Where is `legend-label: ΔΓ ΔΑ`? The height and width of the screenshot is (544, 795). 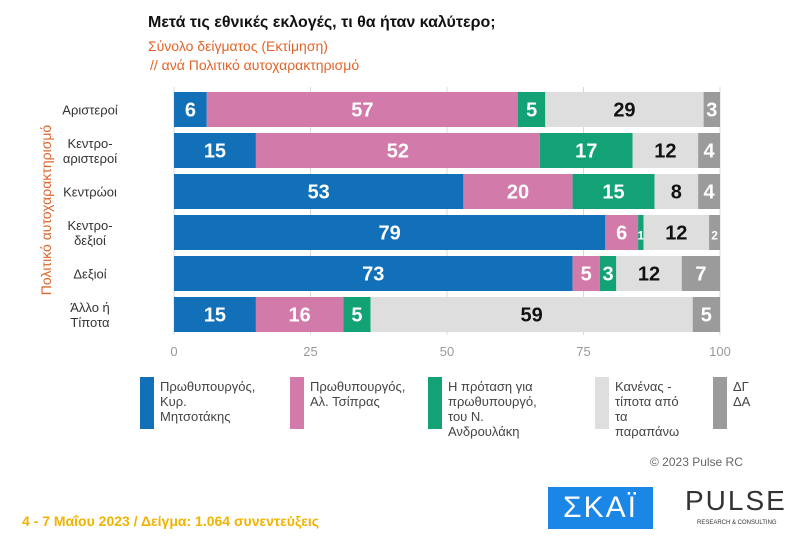
legend-label: ΔΓ ΔΑ is located at coordinates (742, 394).